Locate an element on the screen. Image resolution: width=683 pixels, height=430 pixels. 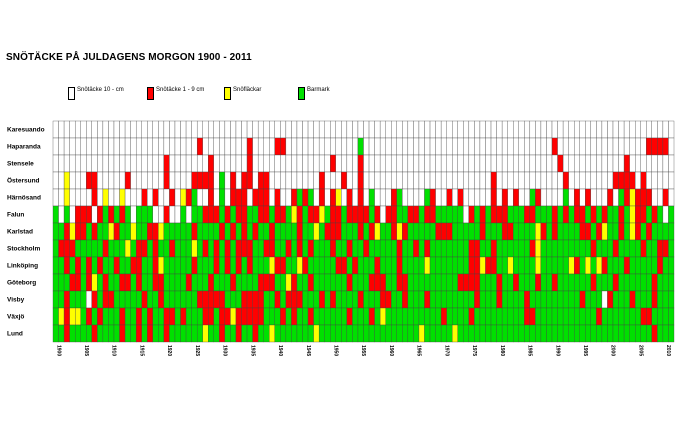
legend-label: Snötäcke 1 - 9 cm is located at coordinates (180, 90).